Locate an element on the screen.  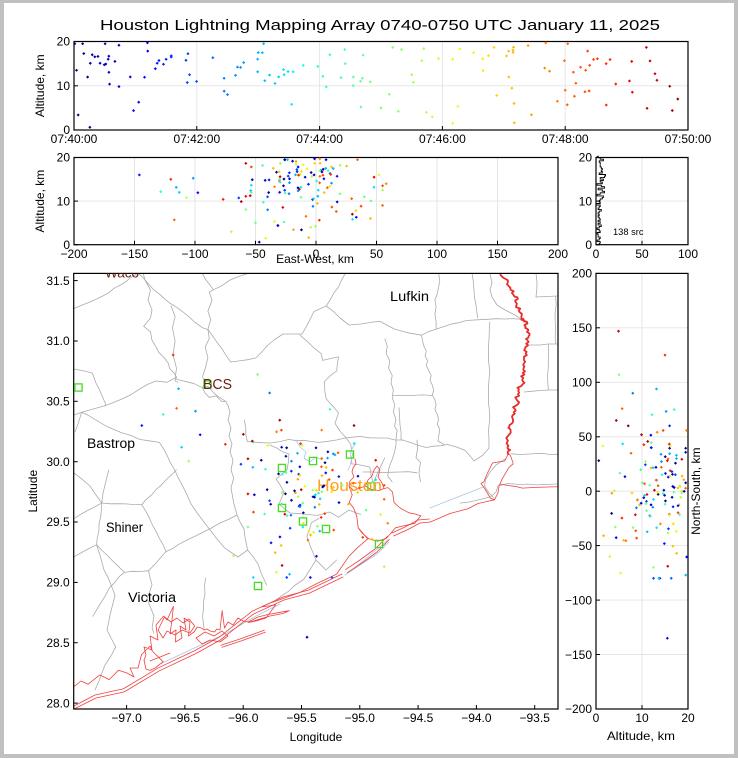
svg-text: Waco is located at coordinates (122, 273).